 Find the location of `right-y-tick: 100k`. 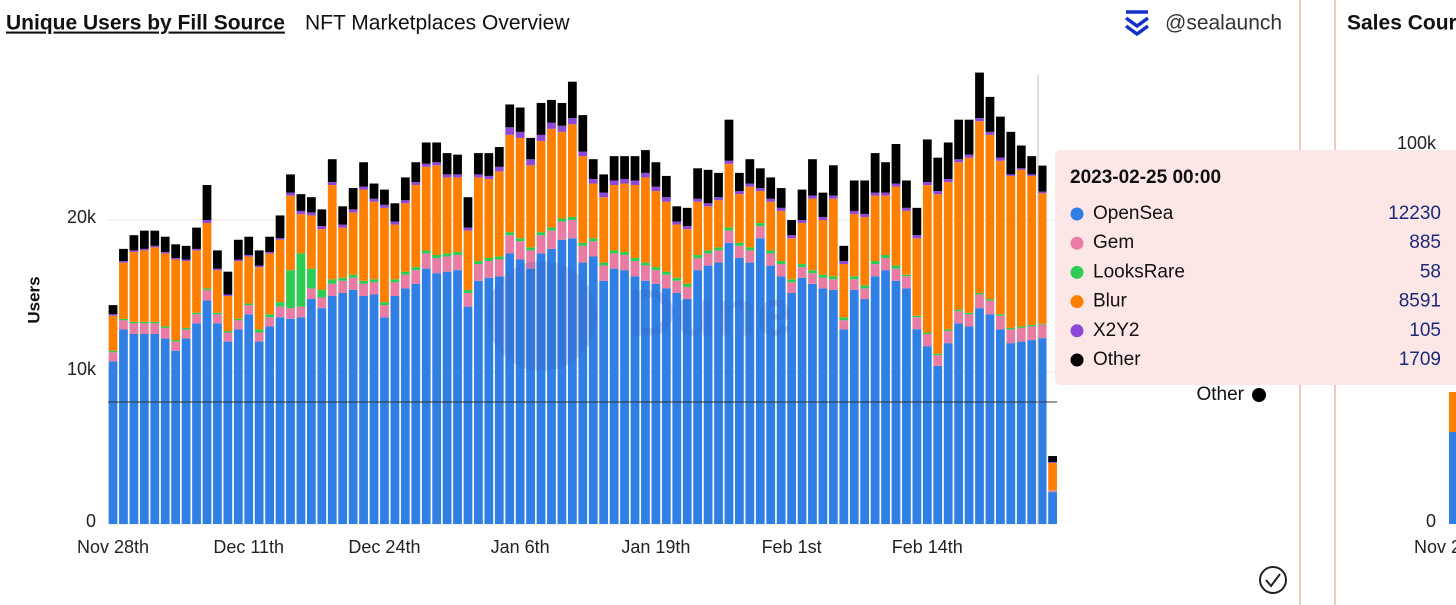

right-y-tick: 100k is located at coordinates (1417, 143).